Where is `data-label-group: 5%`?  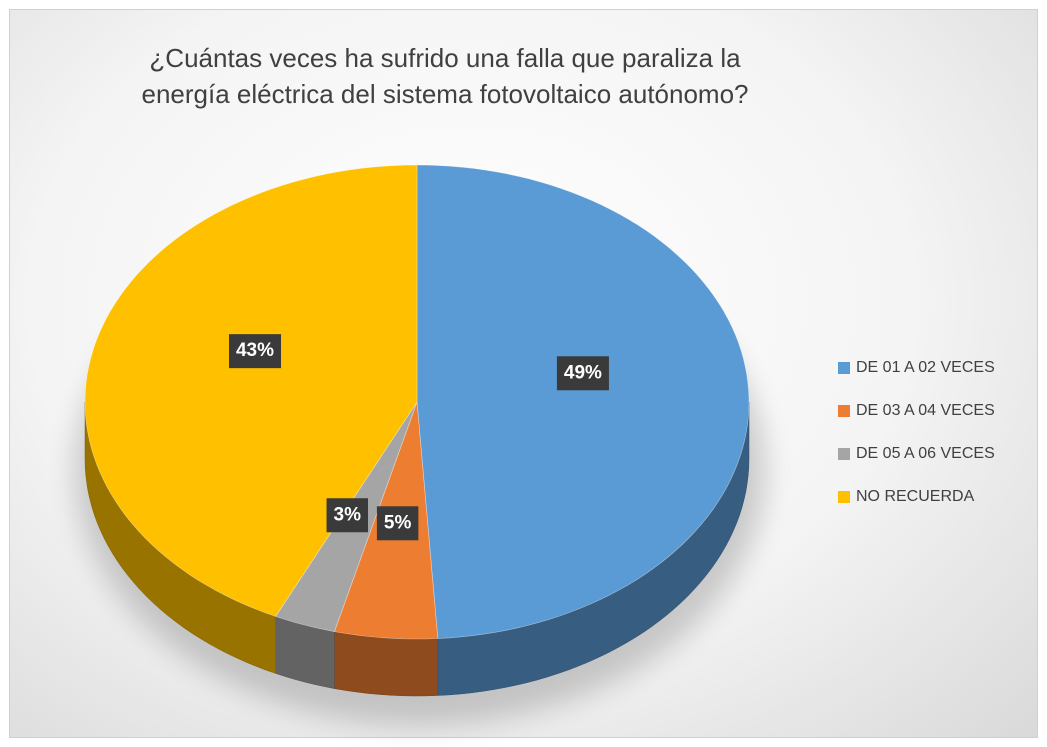 data-label-group: 5% is located at coordinates (398, 522).